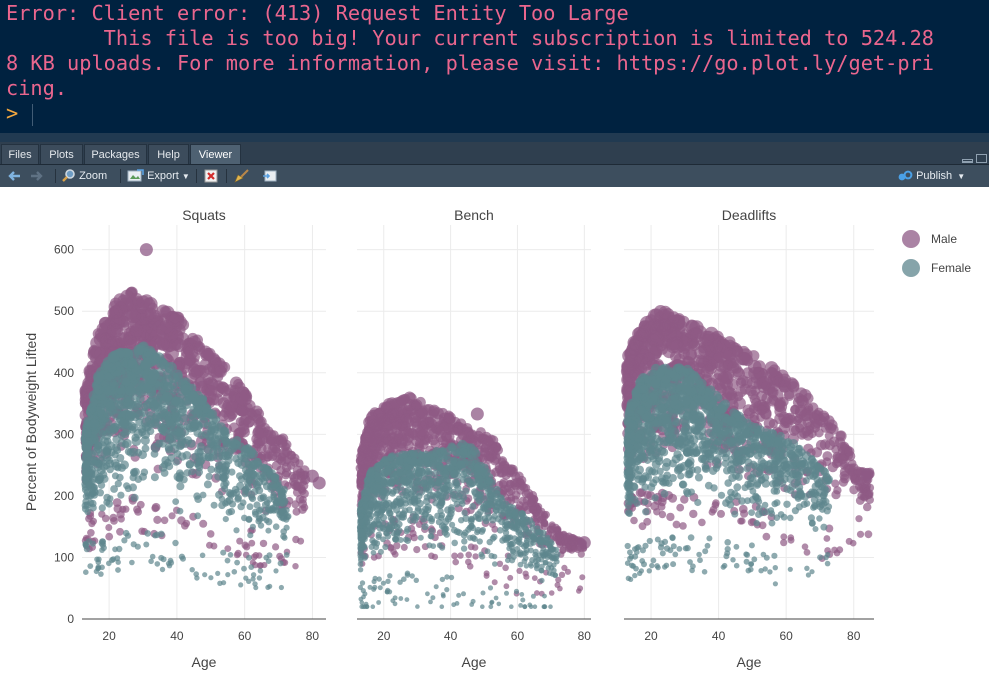  Describe the element at coordinates (20, 154) in the screenshot. I see `tab-files: Files` at that location.